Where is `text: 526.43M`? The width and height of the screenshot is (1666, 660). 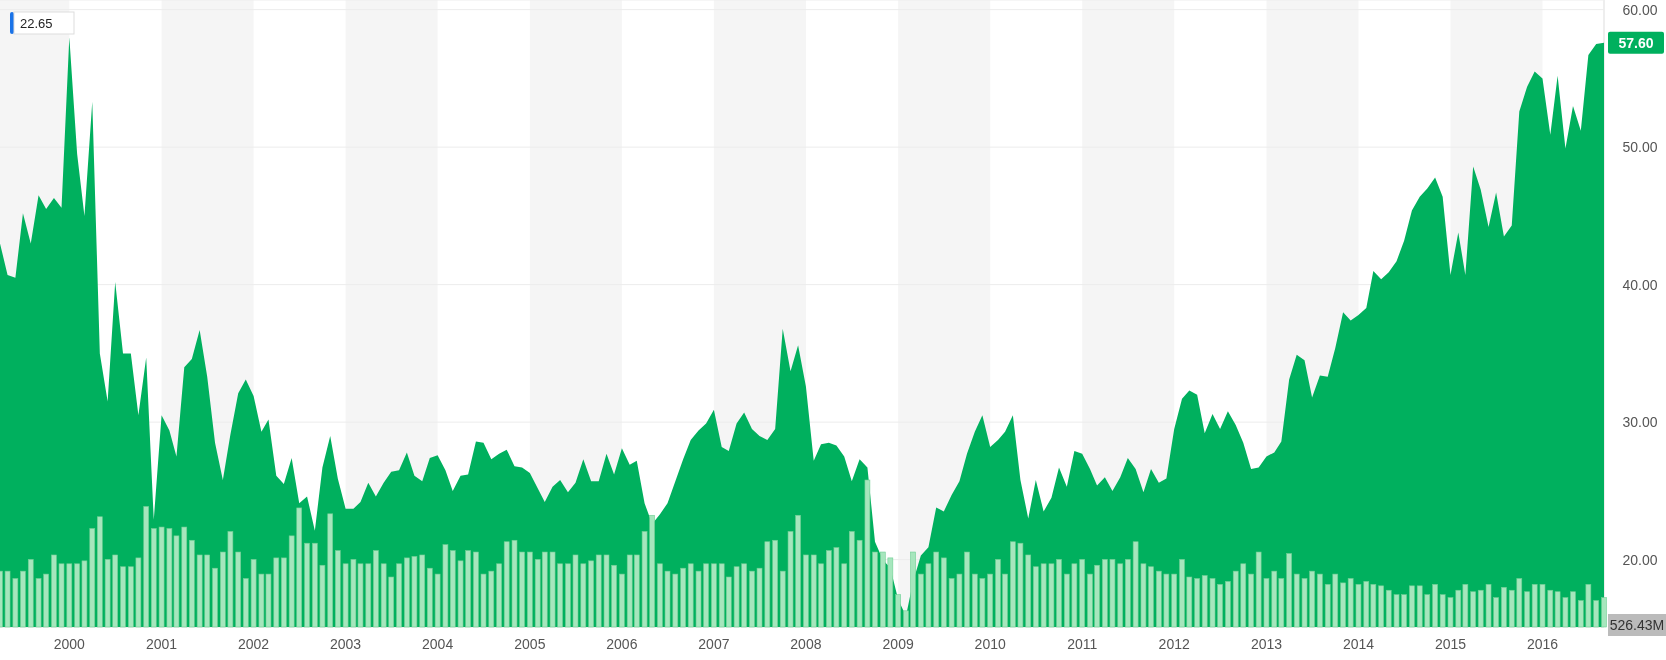
text: 526.43M is located at coordinates (1637, 624).